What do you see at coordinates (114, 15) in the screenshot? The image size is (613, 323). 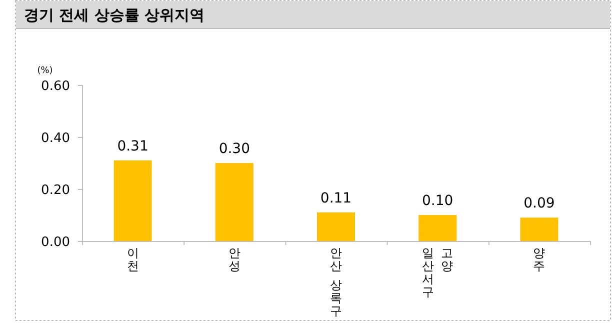 I see `chart-title: 경기 전세 상승률 상위지역` at bounding box center [114, 15].